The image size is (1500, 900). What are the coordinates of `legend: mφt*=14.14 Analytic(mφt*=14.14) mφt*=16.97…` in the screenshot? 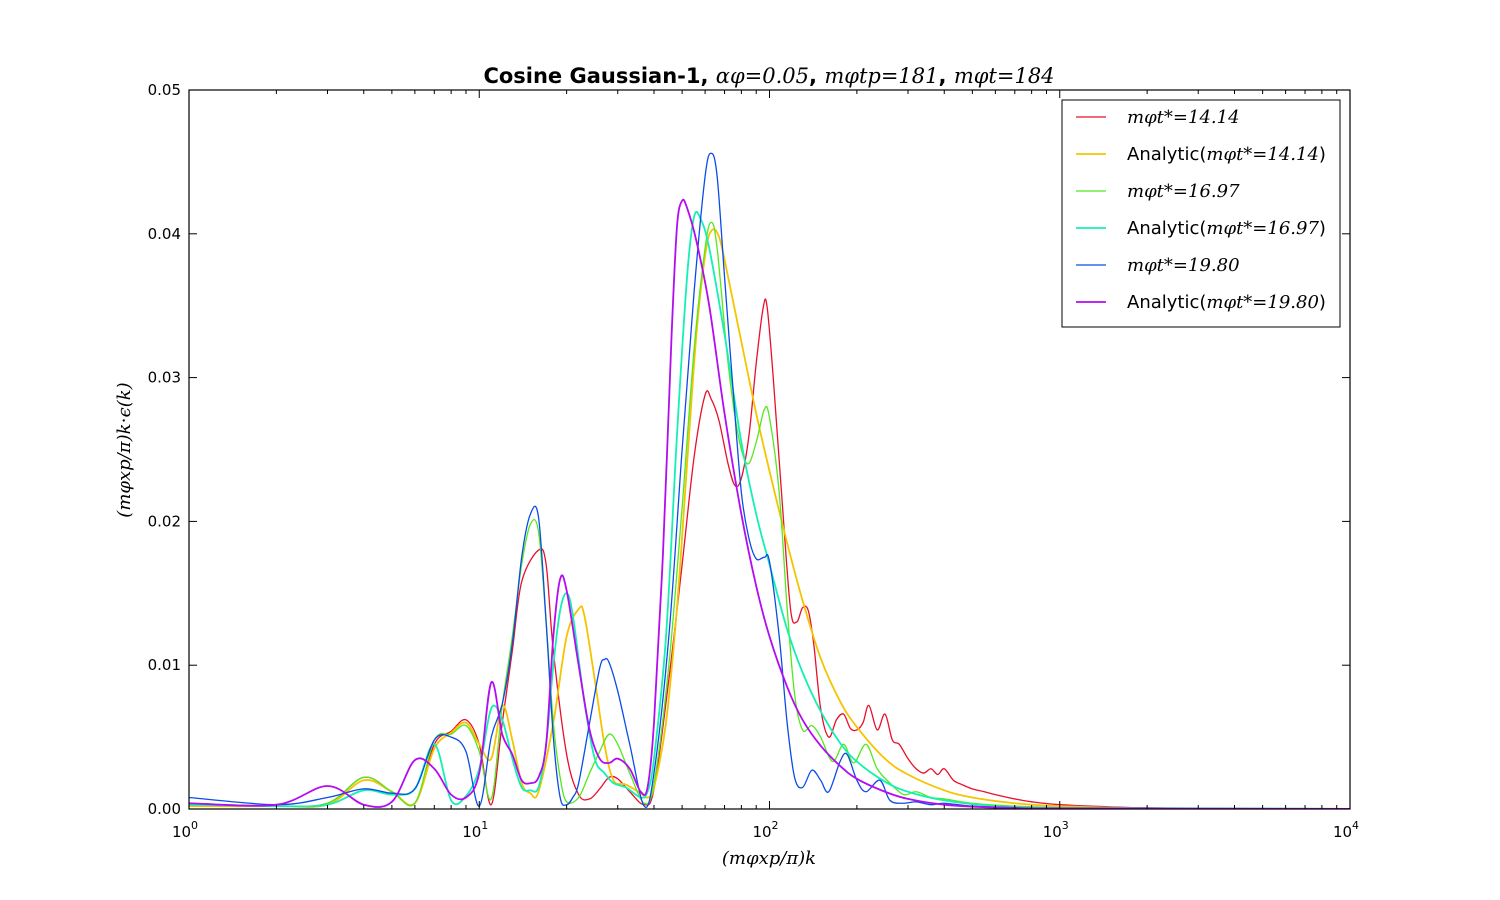 It's located at (1201, 213).